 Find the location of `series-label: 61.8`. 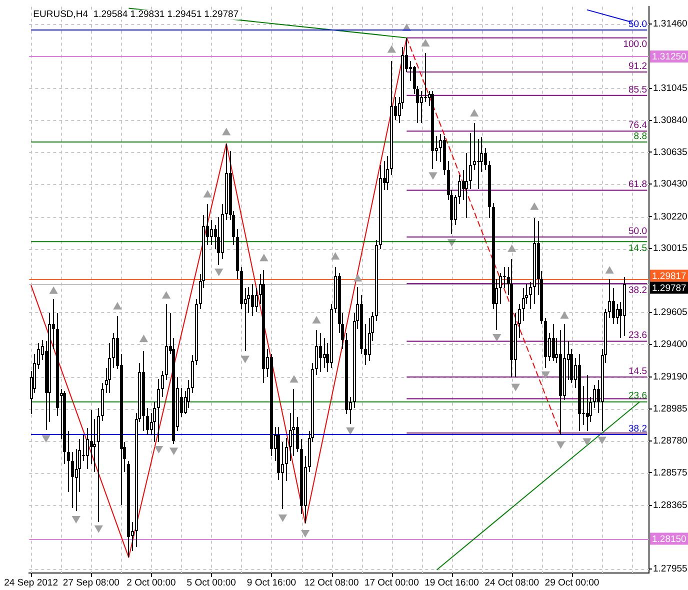

series-label: 61.8 is located at coordinates (637, 184).